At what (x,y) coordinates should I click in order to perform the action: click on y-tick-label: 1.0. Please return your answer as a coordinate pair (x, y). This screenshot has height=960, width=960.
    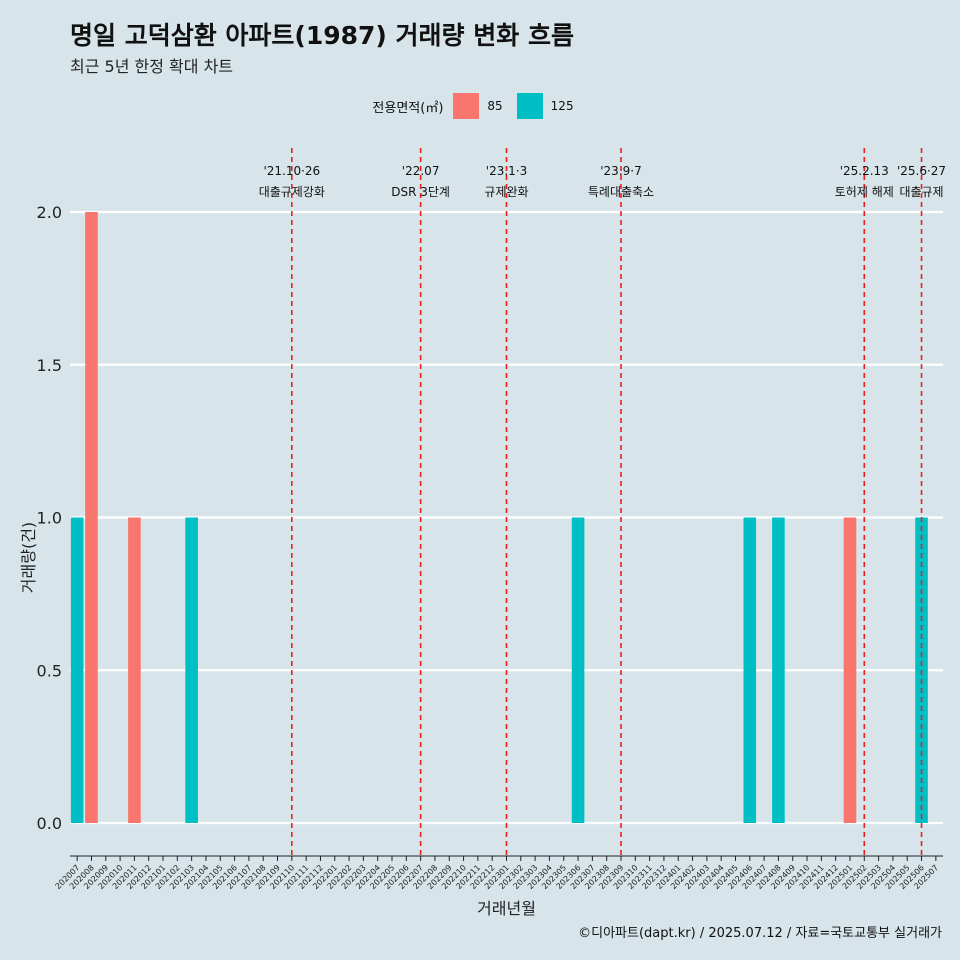
    Looking at the image, I should click on (49, 518).